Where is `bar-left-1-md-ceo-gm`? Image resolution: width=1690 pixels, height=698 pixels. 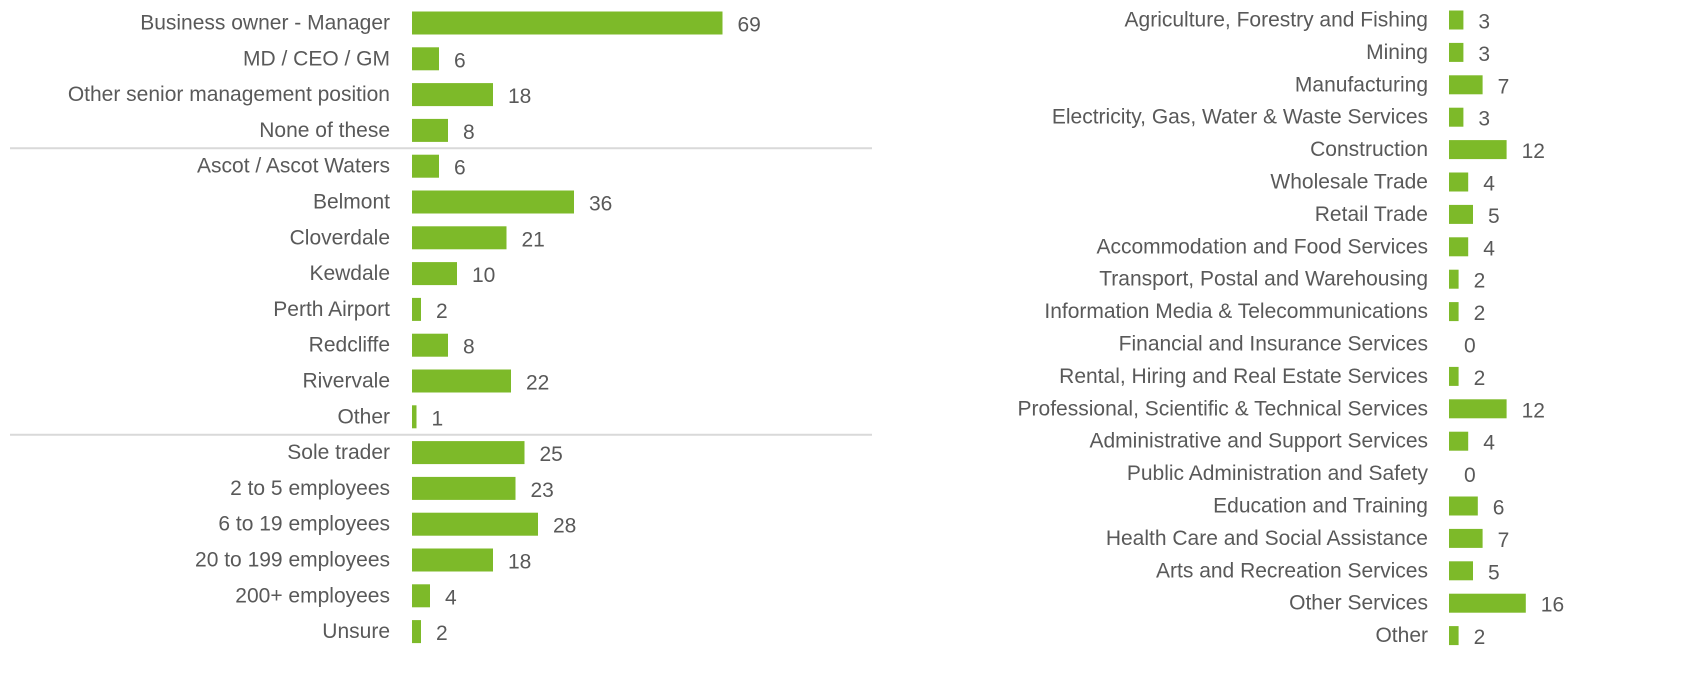 bar-left-1-md-ceo-gm is located at coordinates (425, 59).